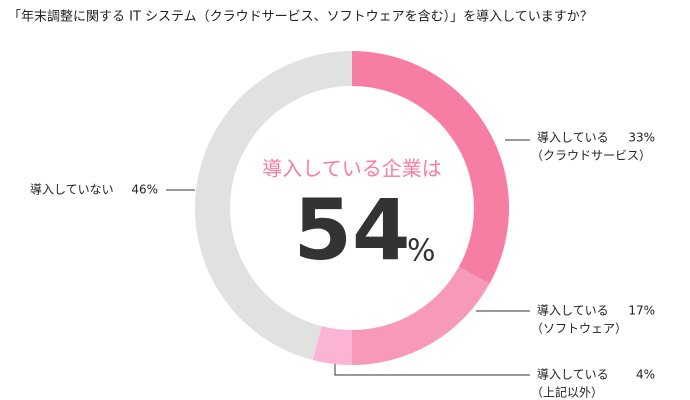 The image size is (690, 400). What do you see at coordinates (591, 156) in the screenshot?
I see `segment-detail: （クラウドサービス）` at bounding box center [591, 156].